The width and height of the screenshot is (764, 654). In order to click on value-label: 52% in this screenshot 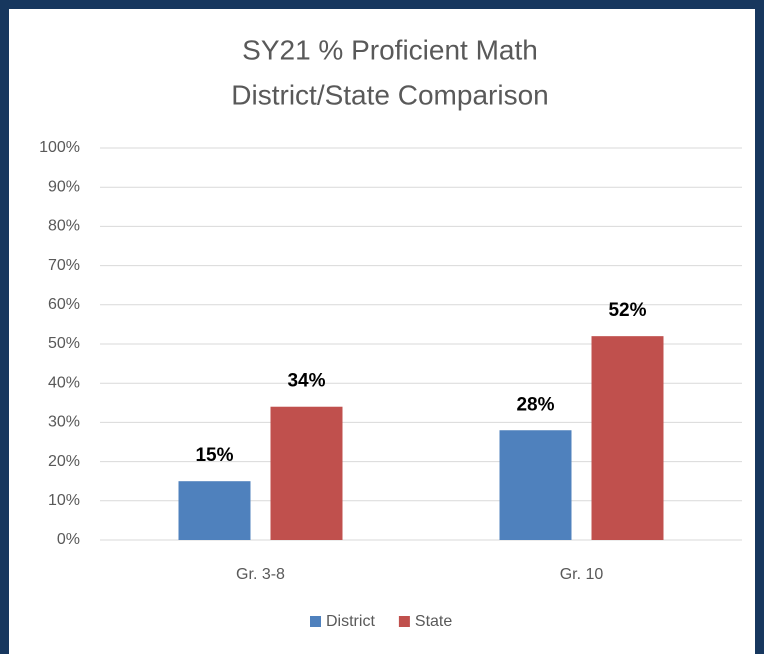, I will do `click(627, 310)`.